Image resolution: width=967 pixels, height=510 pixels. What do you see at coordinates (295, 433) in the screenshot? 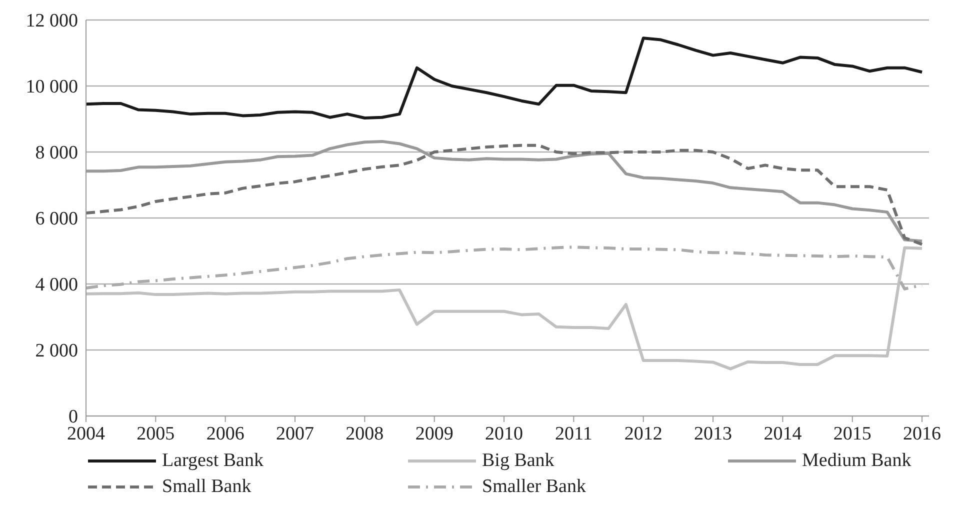
I see `x-tick-label: 2007` at bounding box center [295, 433].